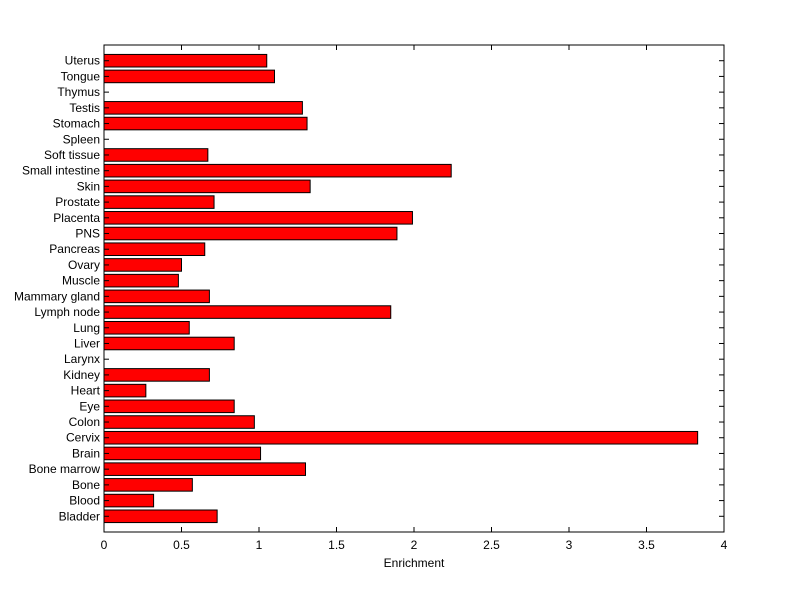  Describe the element at coordinates (104, 545) in the screenshot. I see `x-tick-label: 0` at that location.